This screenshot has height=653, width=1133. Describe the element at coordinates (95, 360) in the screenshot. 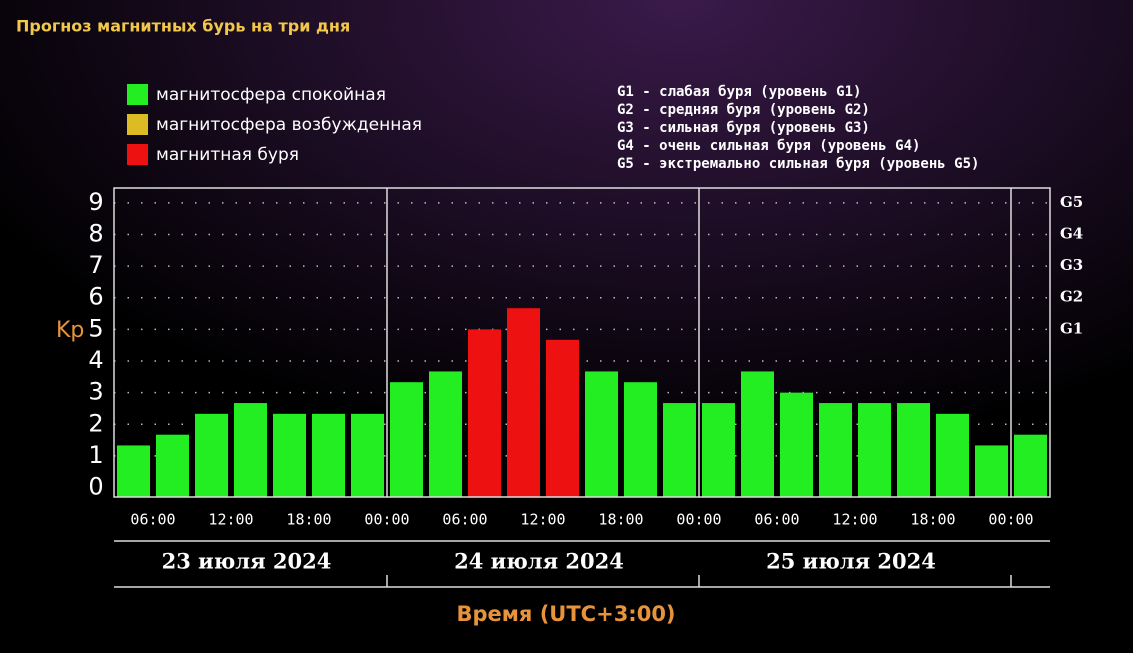

I see `y-tick-label: 4` at that location.